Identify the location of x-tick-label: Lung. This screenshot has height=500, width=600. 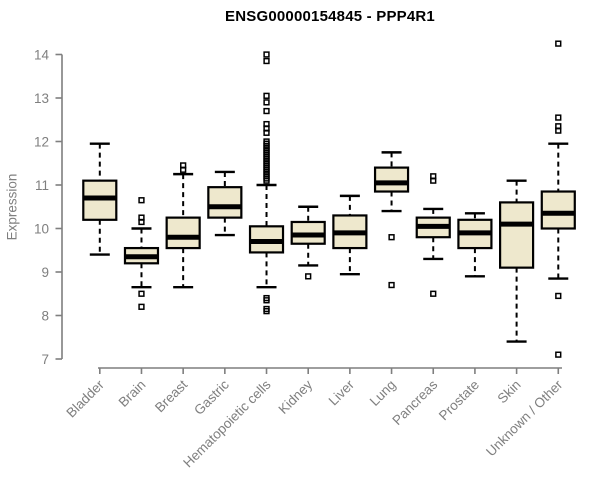
(383, 393).